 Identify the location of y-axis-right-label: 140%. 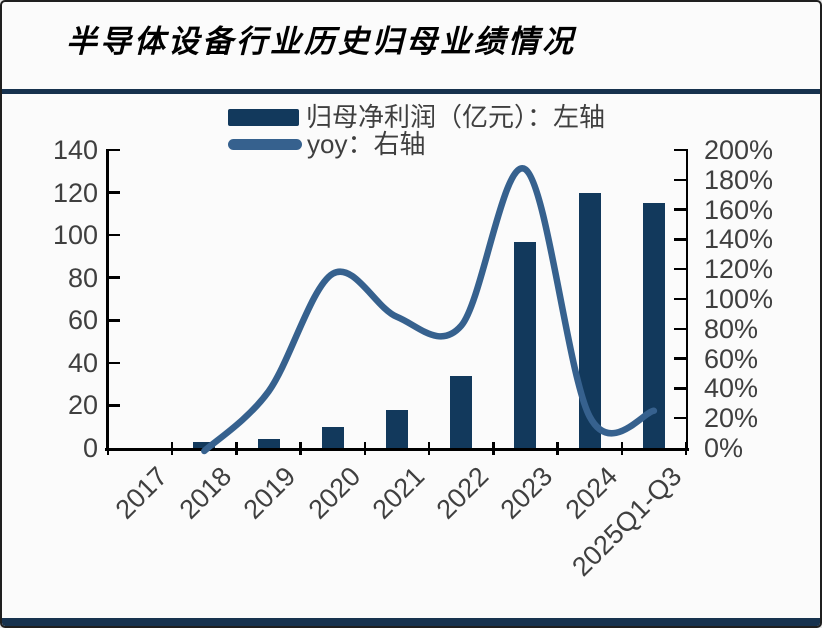
(739, 239).